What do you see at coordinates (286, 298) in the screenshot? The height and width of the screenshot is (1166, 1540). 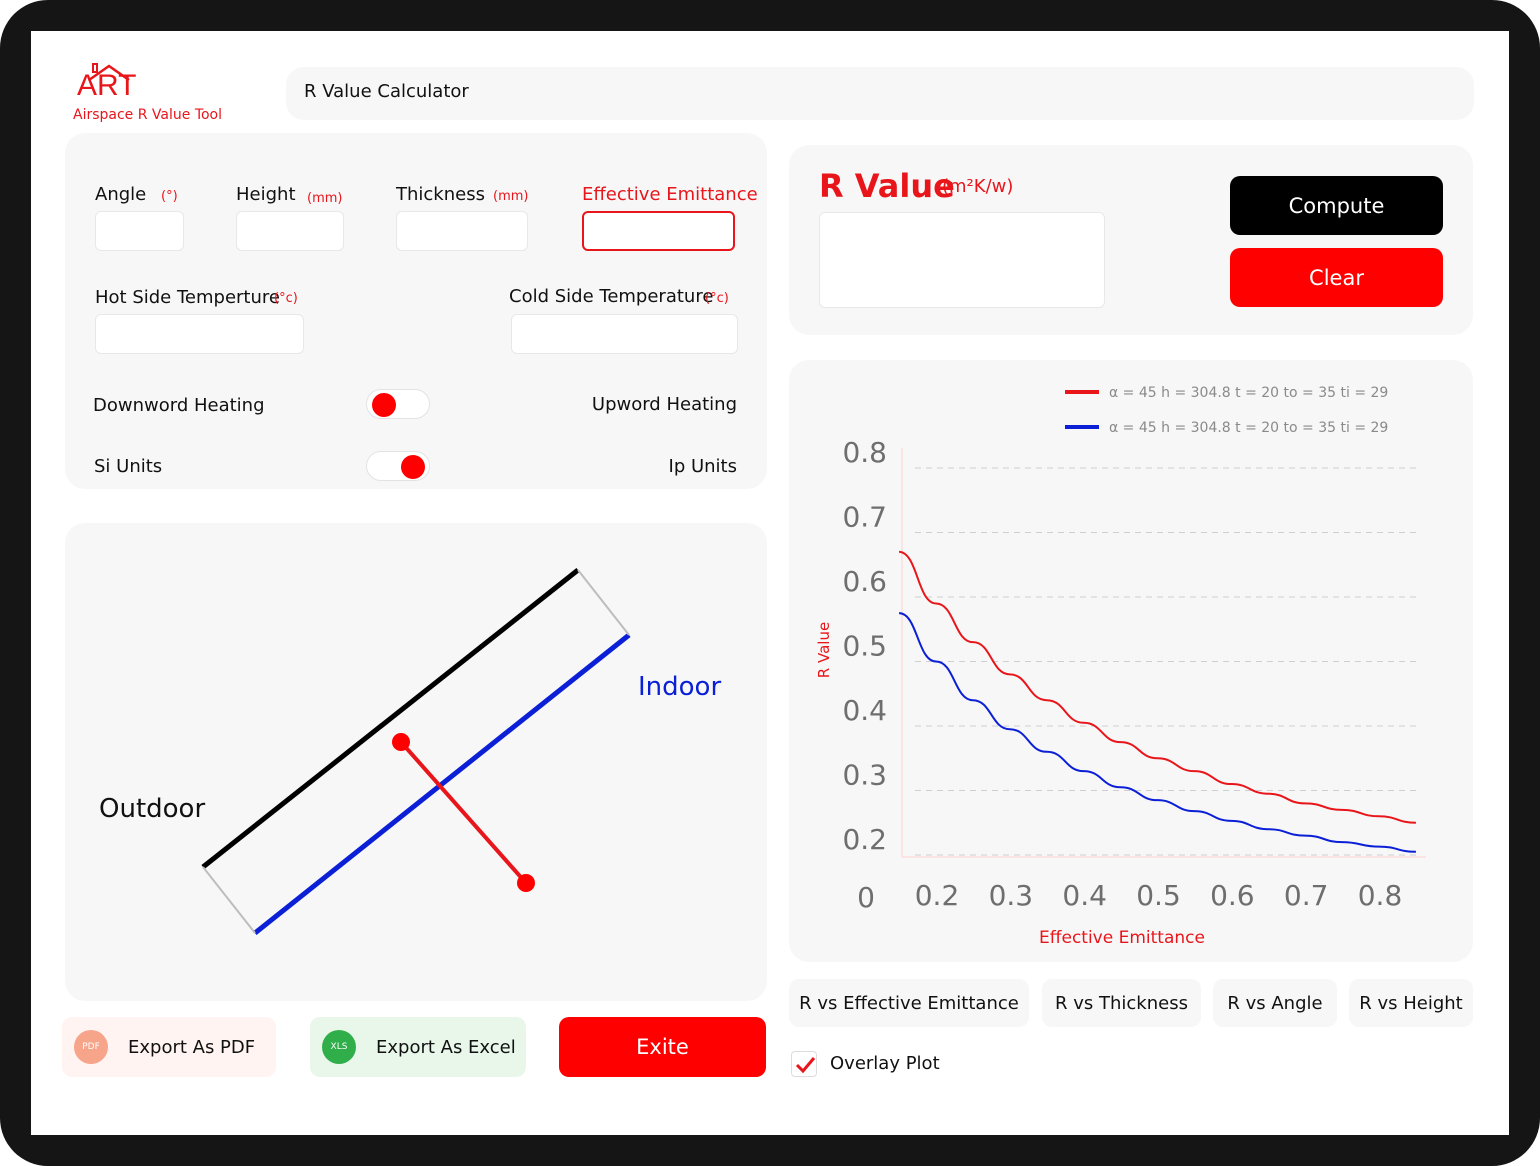 I see `hot-temp-unit: (°c)` at bounding box center [286, 298].